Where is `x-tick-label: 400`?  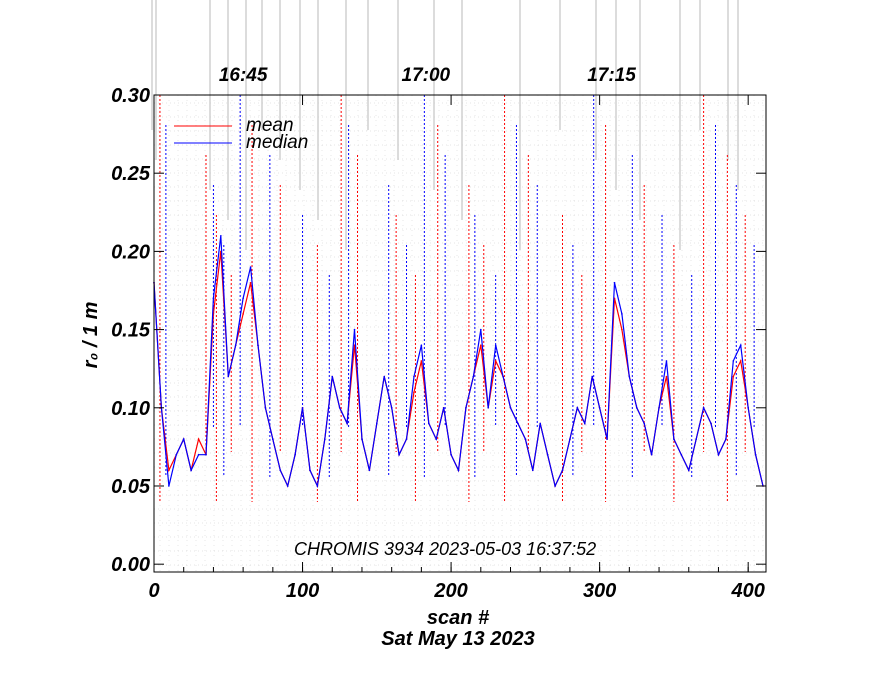 x-tick-label: 400 is located at coordinates (747, 591).